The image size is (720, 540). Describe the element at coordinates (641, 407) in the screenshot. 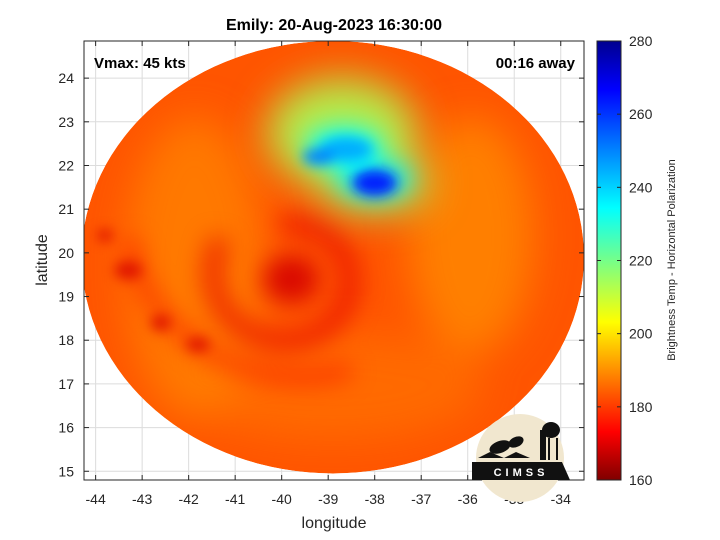

I see `colorbar-tick-label: 180` at that location.